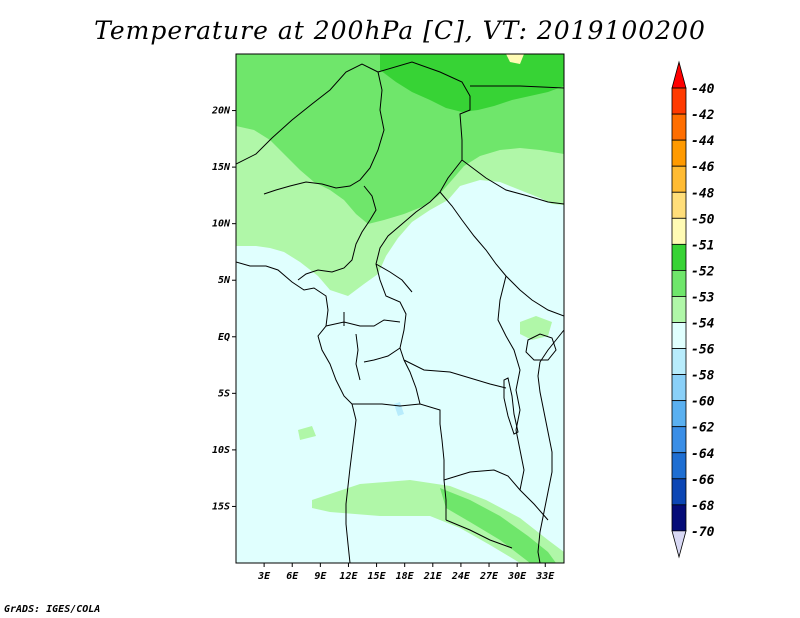 This screenshot has height=618, width=800. Describe the element at coordinates (703, 271) in the screenshot. I see `legend-label: -52` at that location.